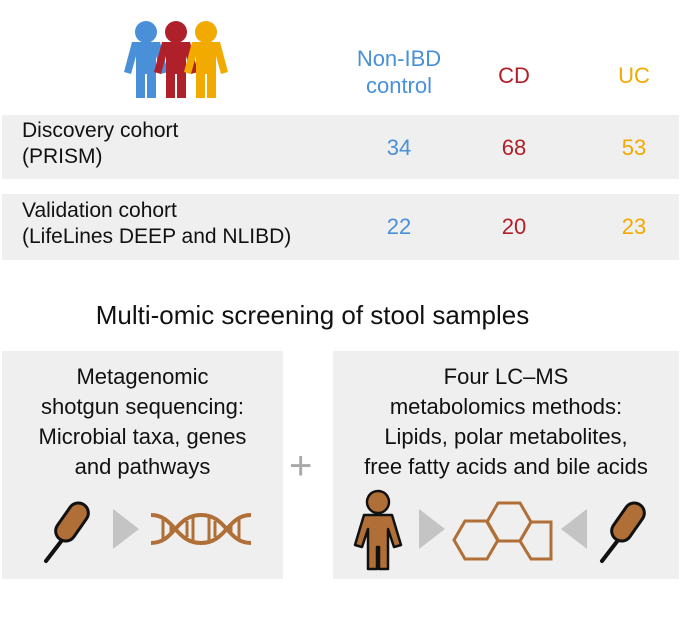 The height and width of the screenshot is (625, 695). I want to click on metabolomic-line4: free fatty acids and bile acids, so click(506, 466).